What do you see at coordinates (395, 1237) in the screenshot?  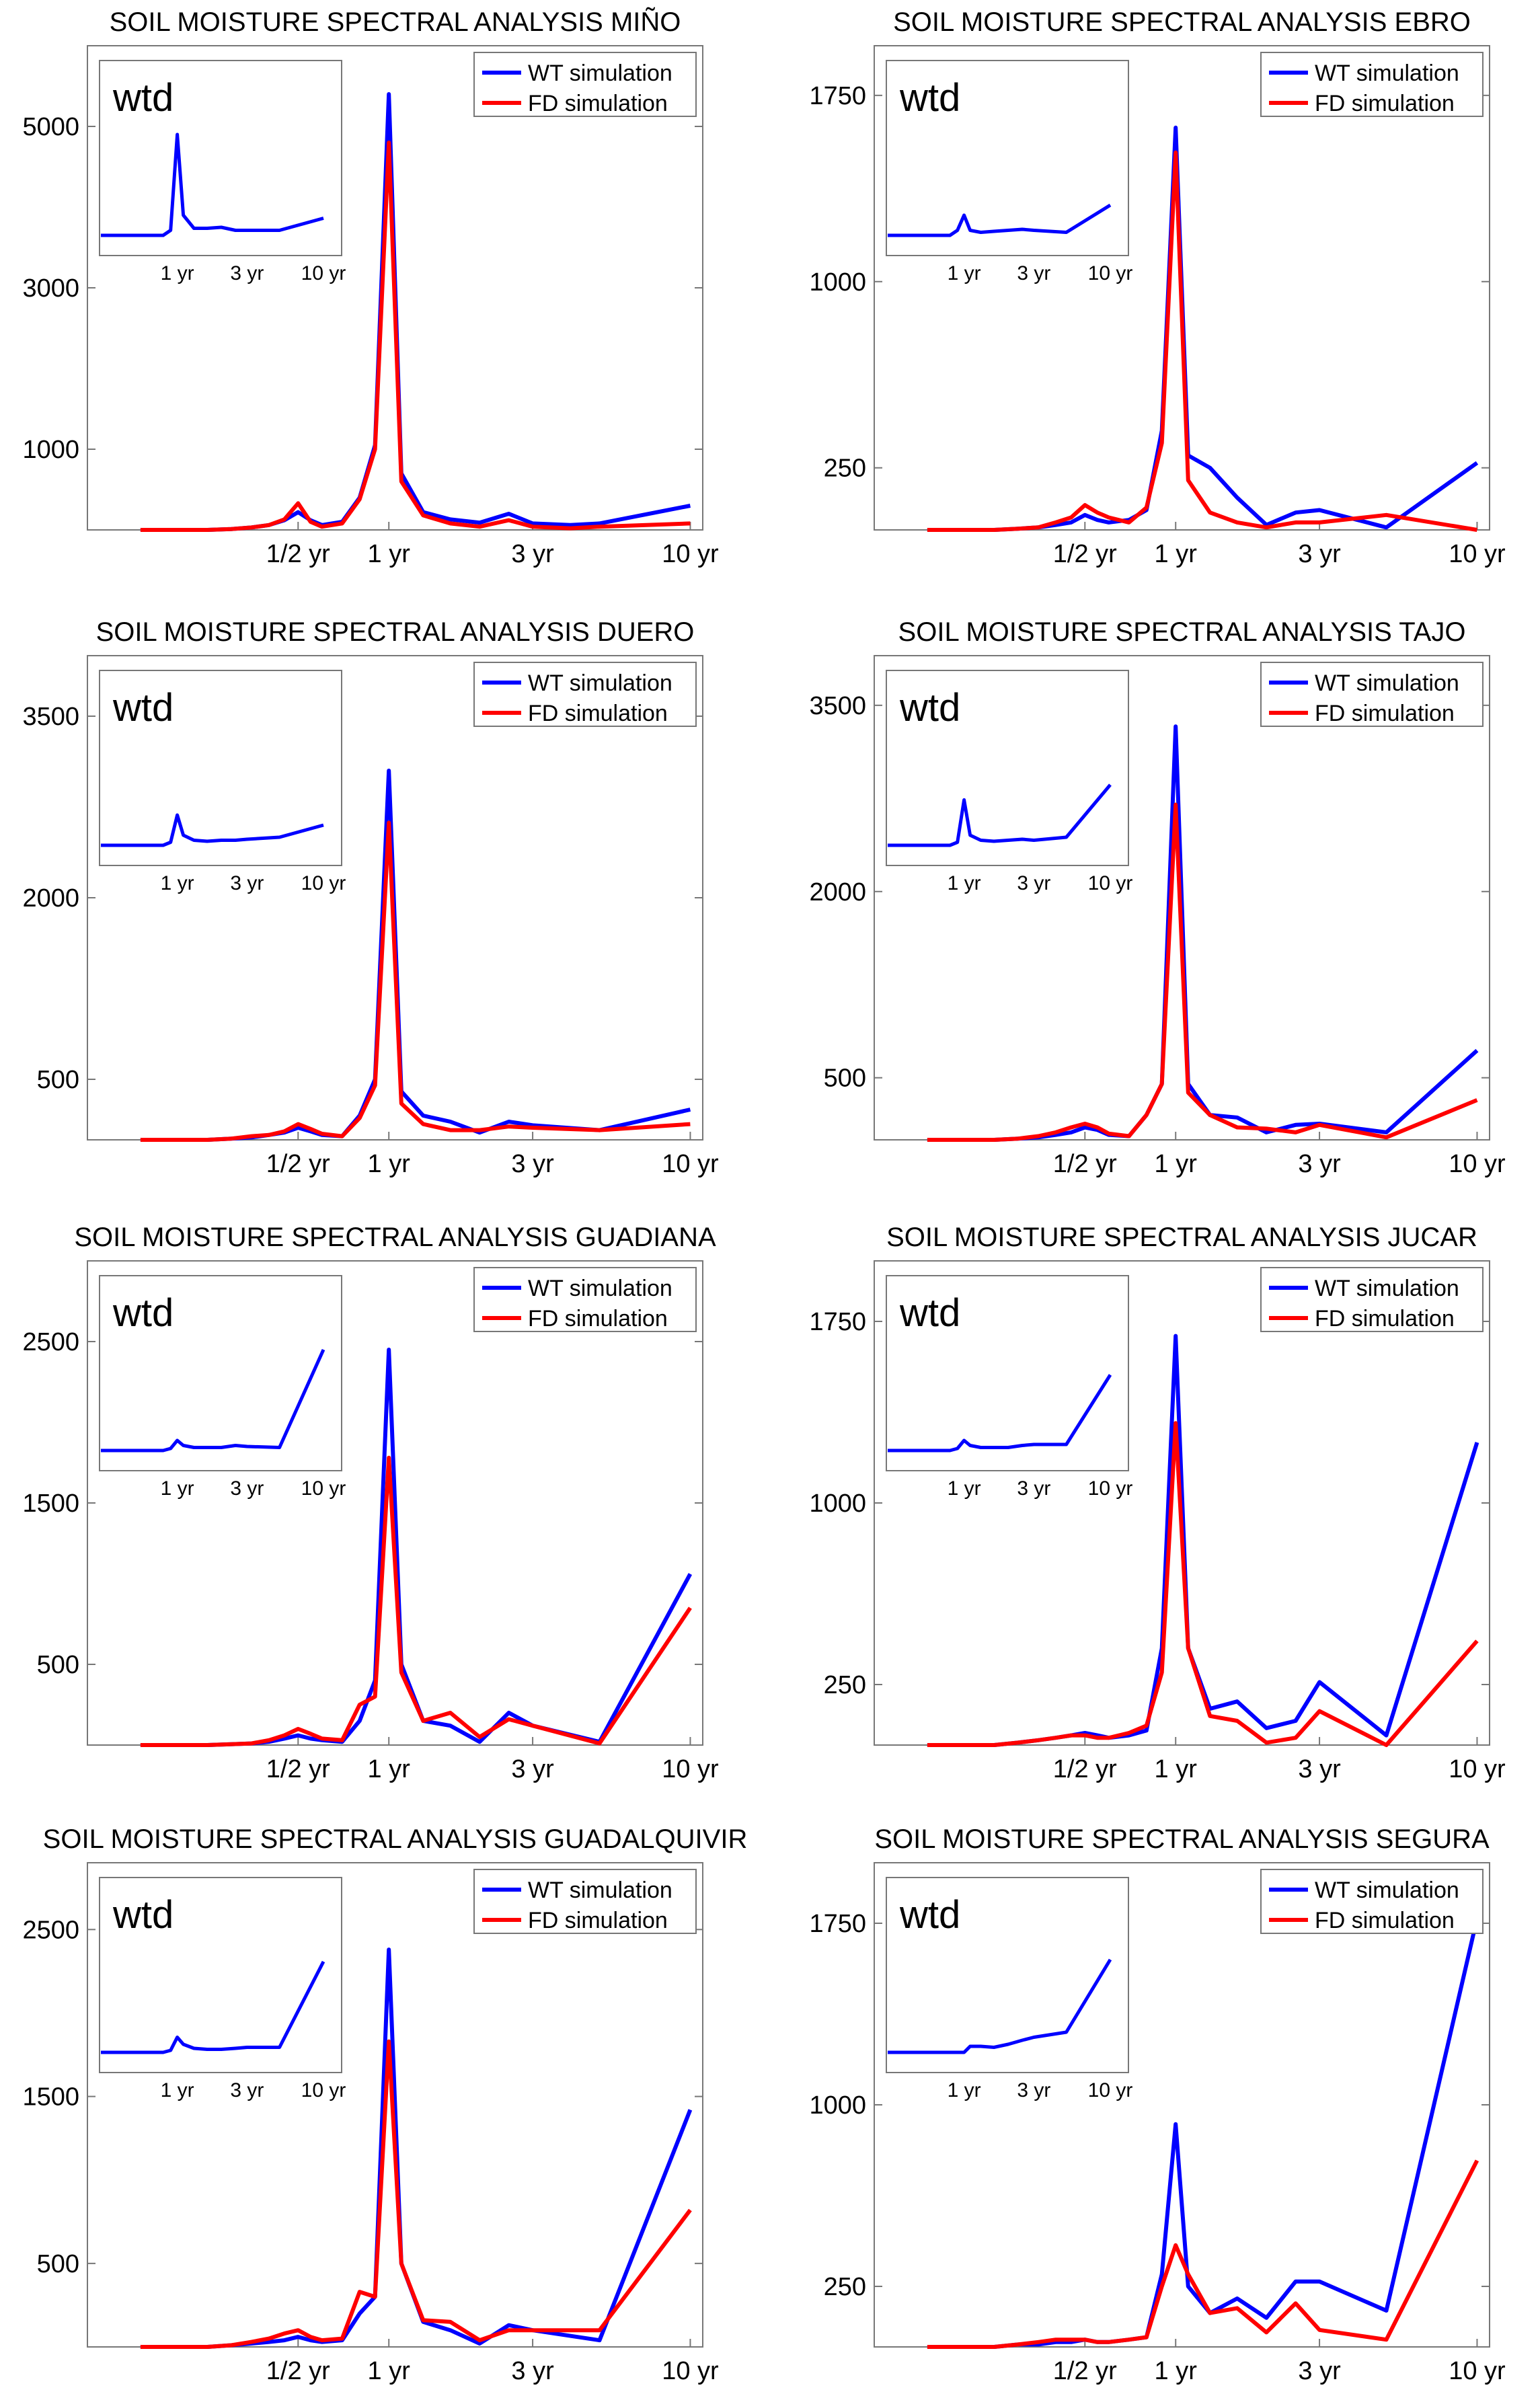 I see `chart-title: SOIL MOISTURE SPECTRAL ANALYSIS GUADIANA` at bounding box center [395, 1237].